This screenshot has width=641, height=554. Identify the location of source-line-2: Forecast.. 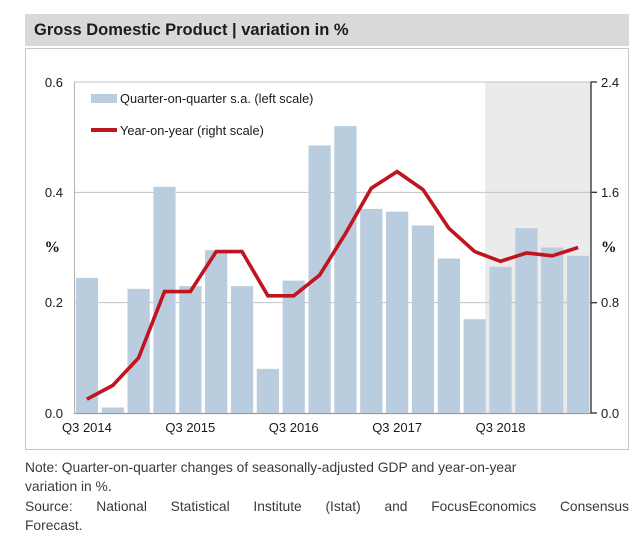
(54, 525).